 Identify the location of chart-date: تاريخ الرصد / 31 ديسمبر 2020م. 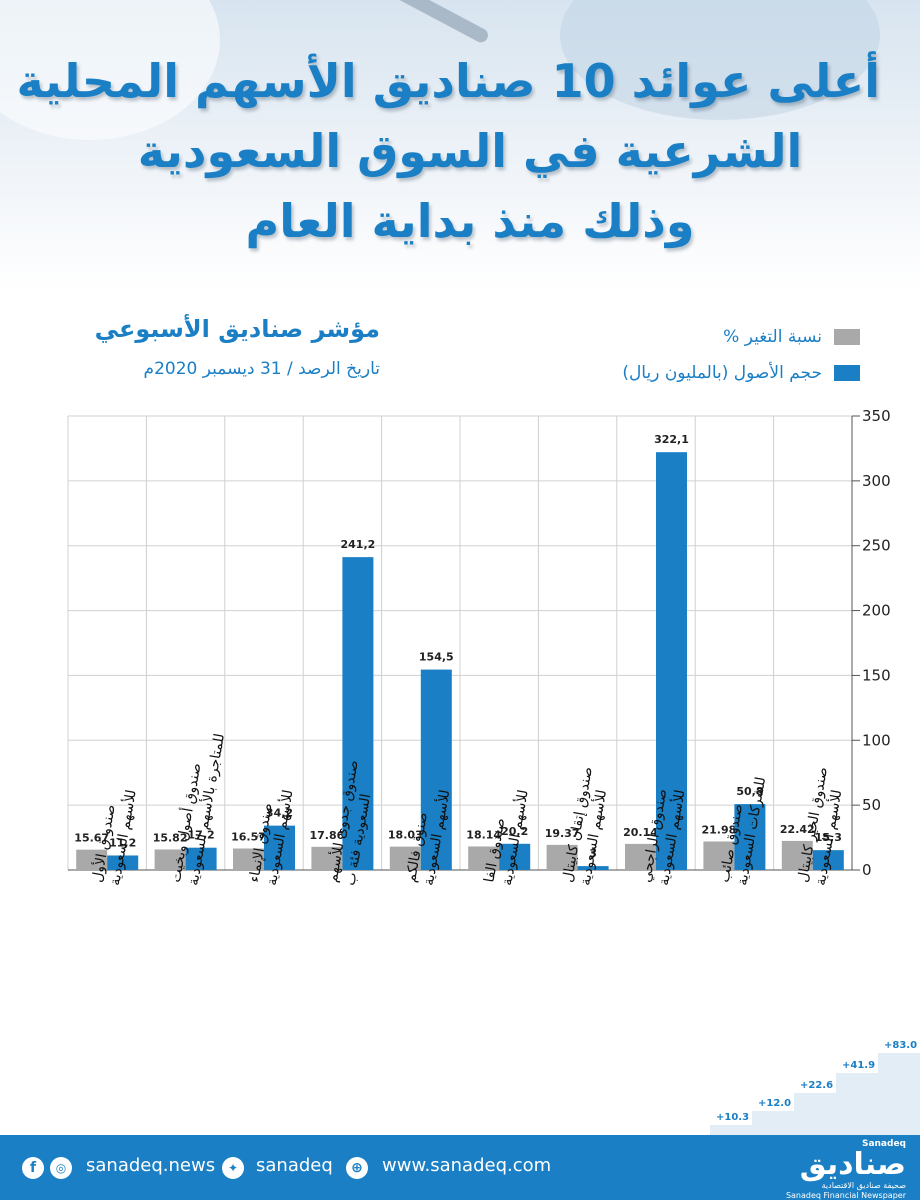
(261, 369).